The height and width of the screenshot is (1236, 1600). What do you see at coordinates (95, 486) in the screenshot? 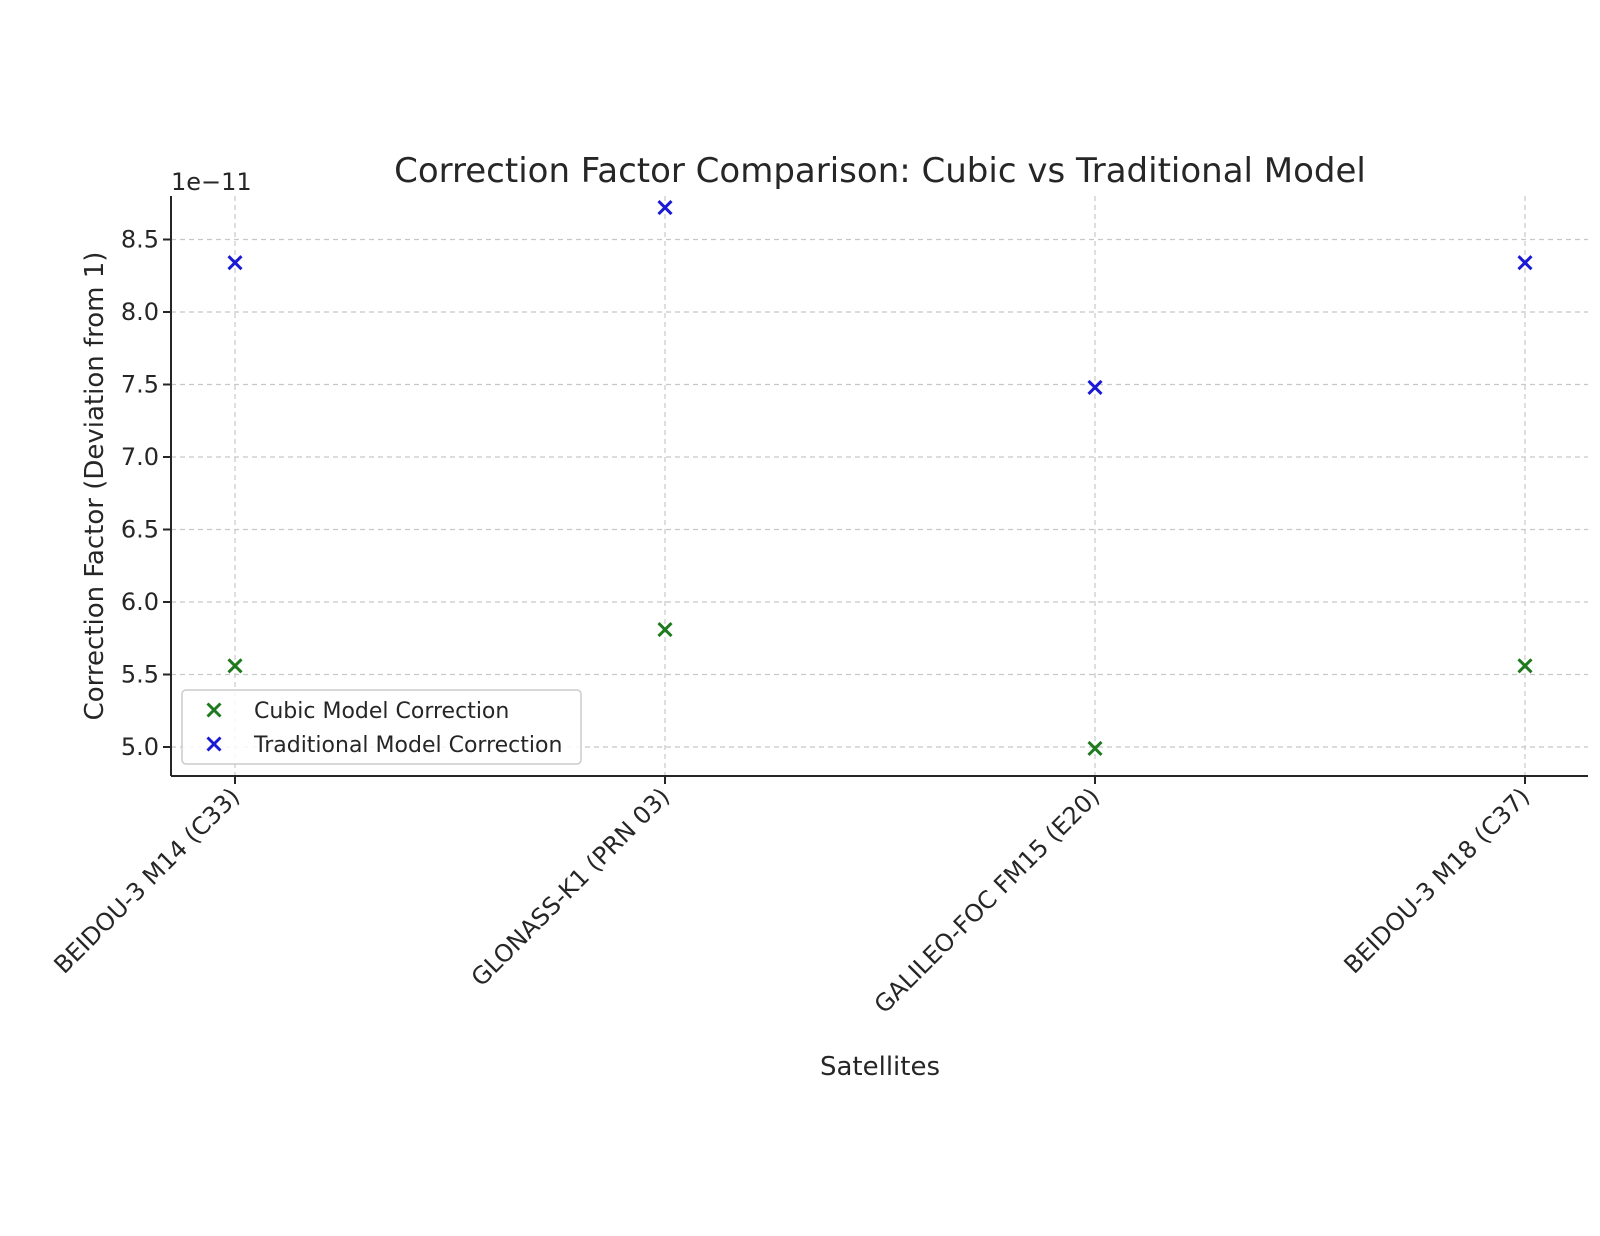
I see `y-axis-label: Correction Factor (Deviation from 1)` at bounding box center [95, 486].